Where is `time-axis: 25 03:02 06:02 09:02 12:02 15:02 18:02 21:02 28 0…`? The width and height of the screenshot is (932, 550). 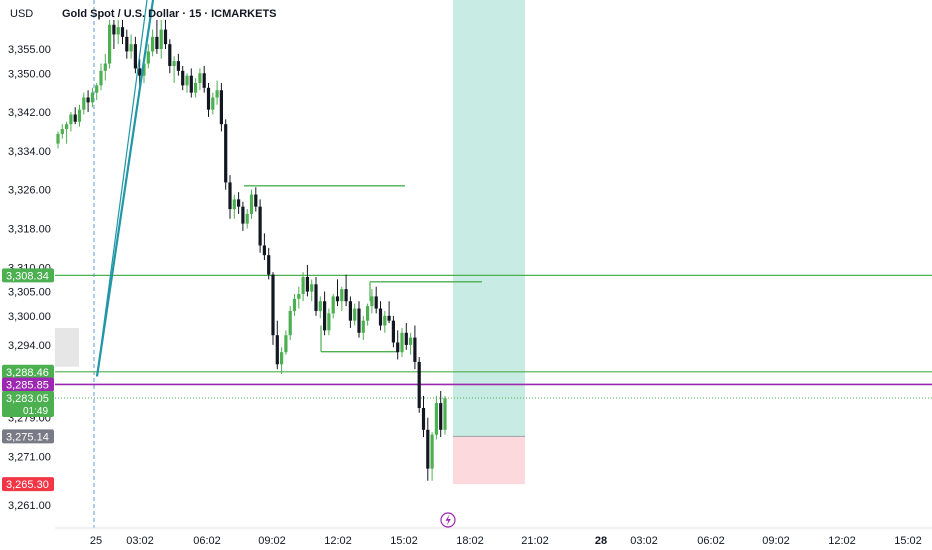
time-axis: 25 03:02 06:02 09:02 12:02 15:02 18:02 21:02 28 0… is located at coordinates (493, 537).